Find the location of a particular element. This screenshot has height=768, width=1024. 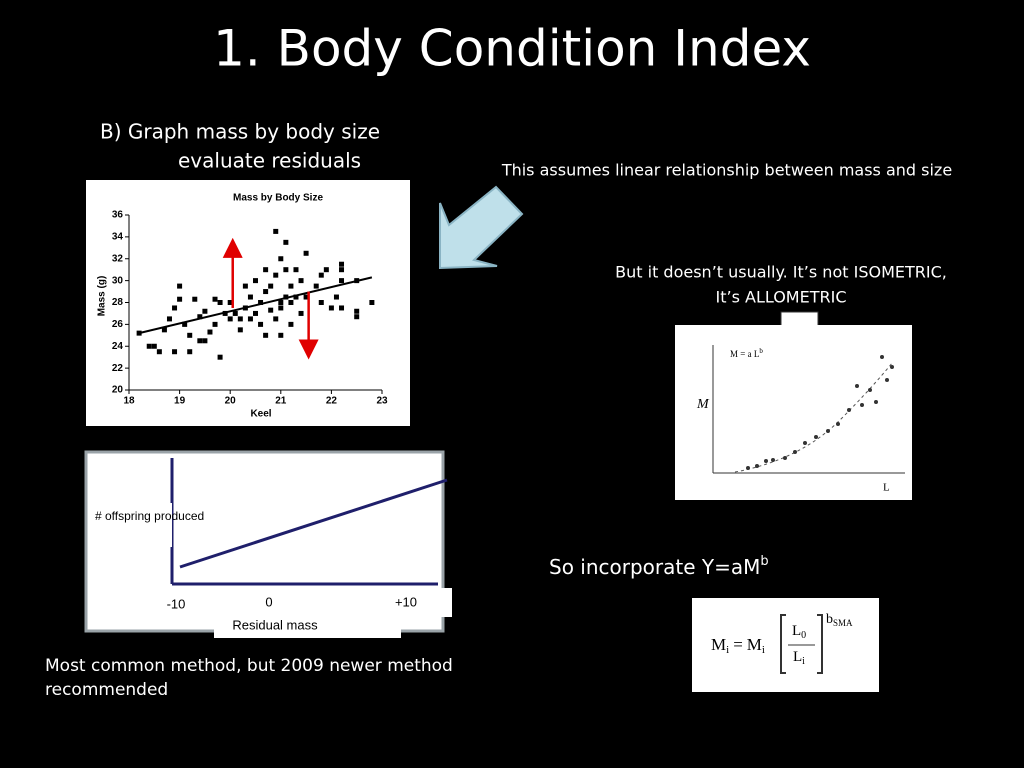

denominator: Li is located at coordinates (799, 658).